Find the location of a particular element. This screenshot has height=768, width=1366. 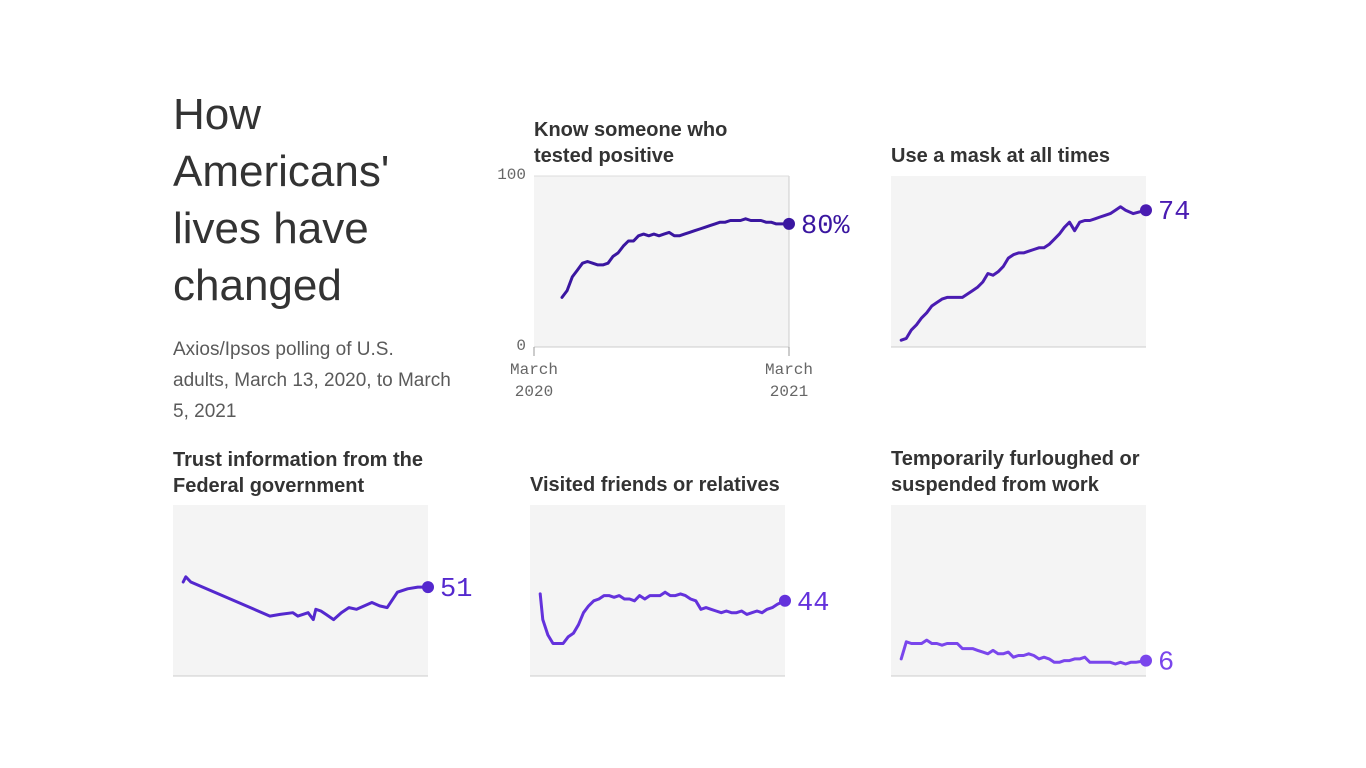

x-tick-end-month: March is located at coordinates (788, 370).